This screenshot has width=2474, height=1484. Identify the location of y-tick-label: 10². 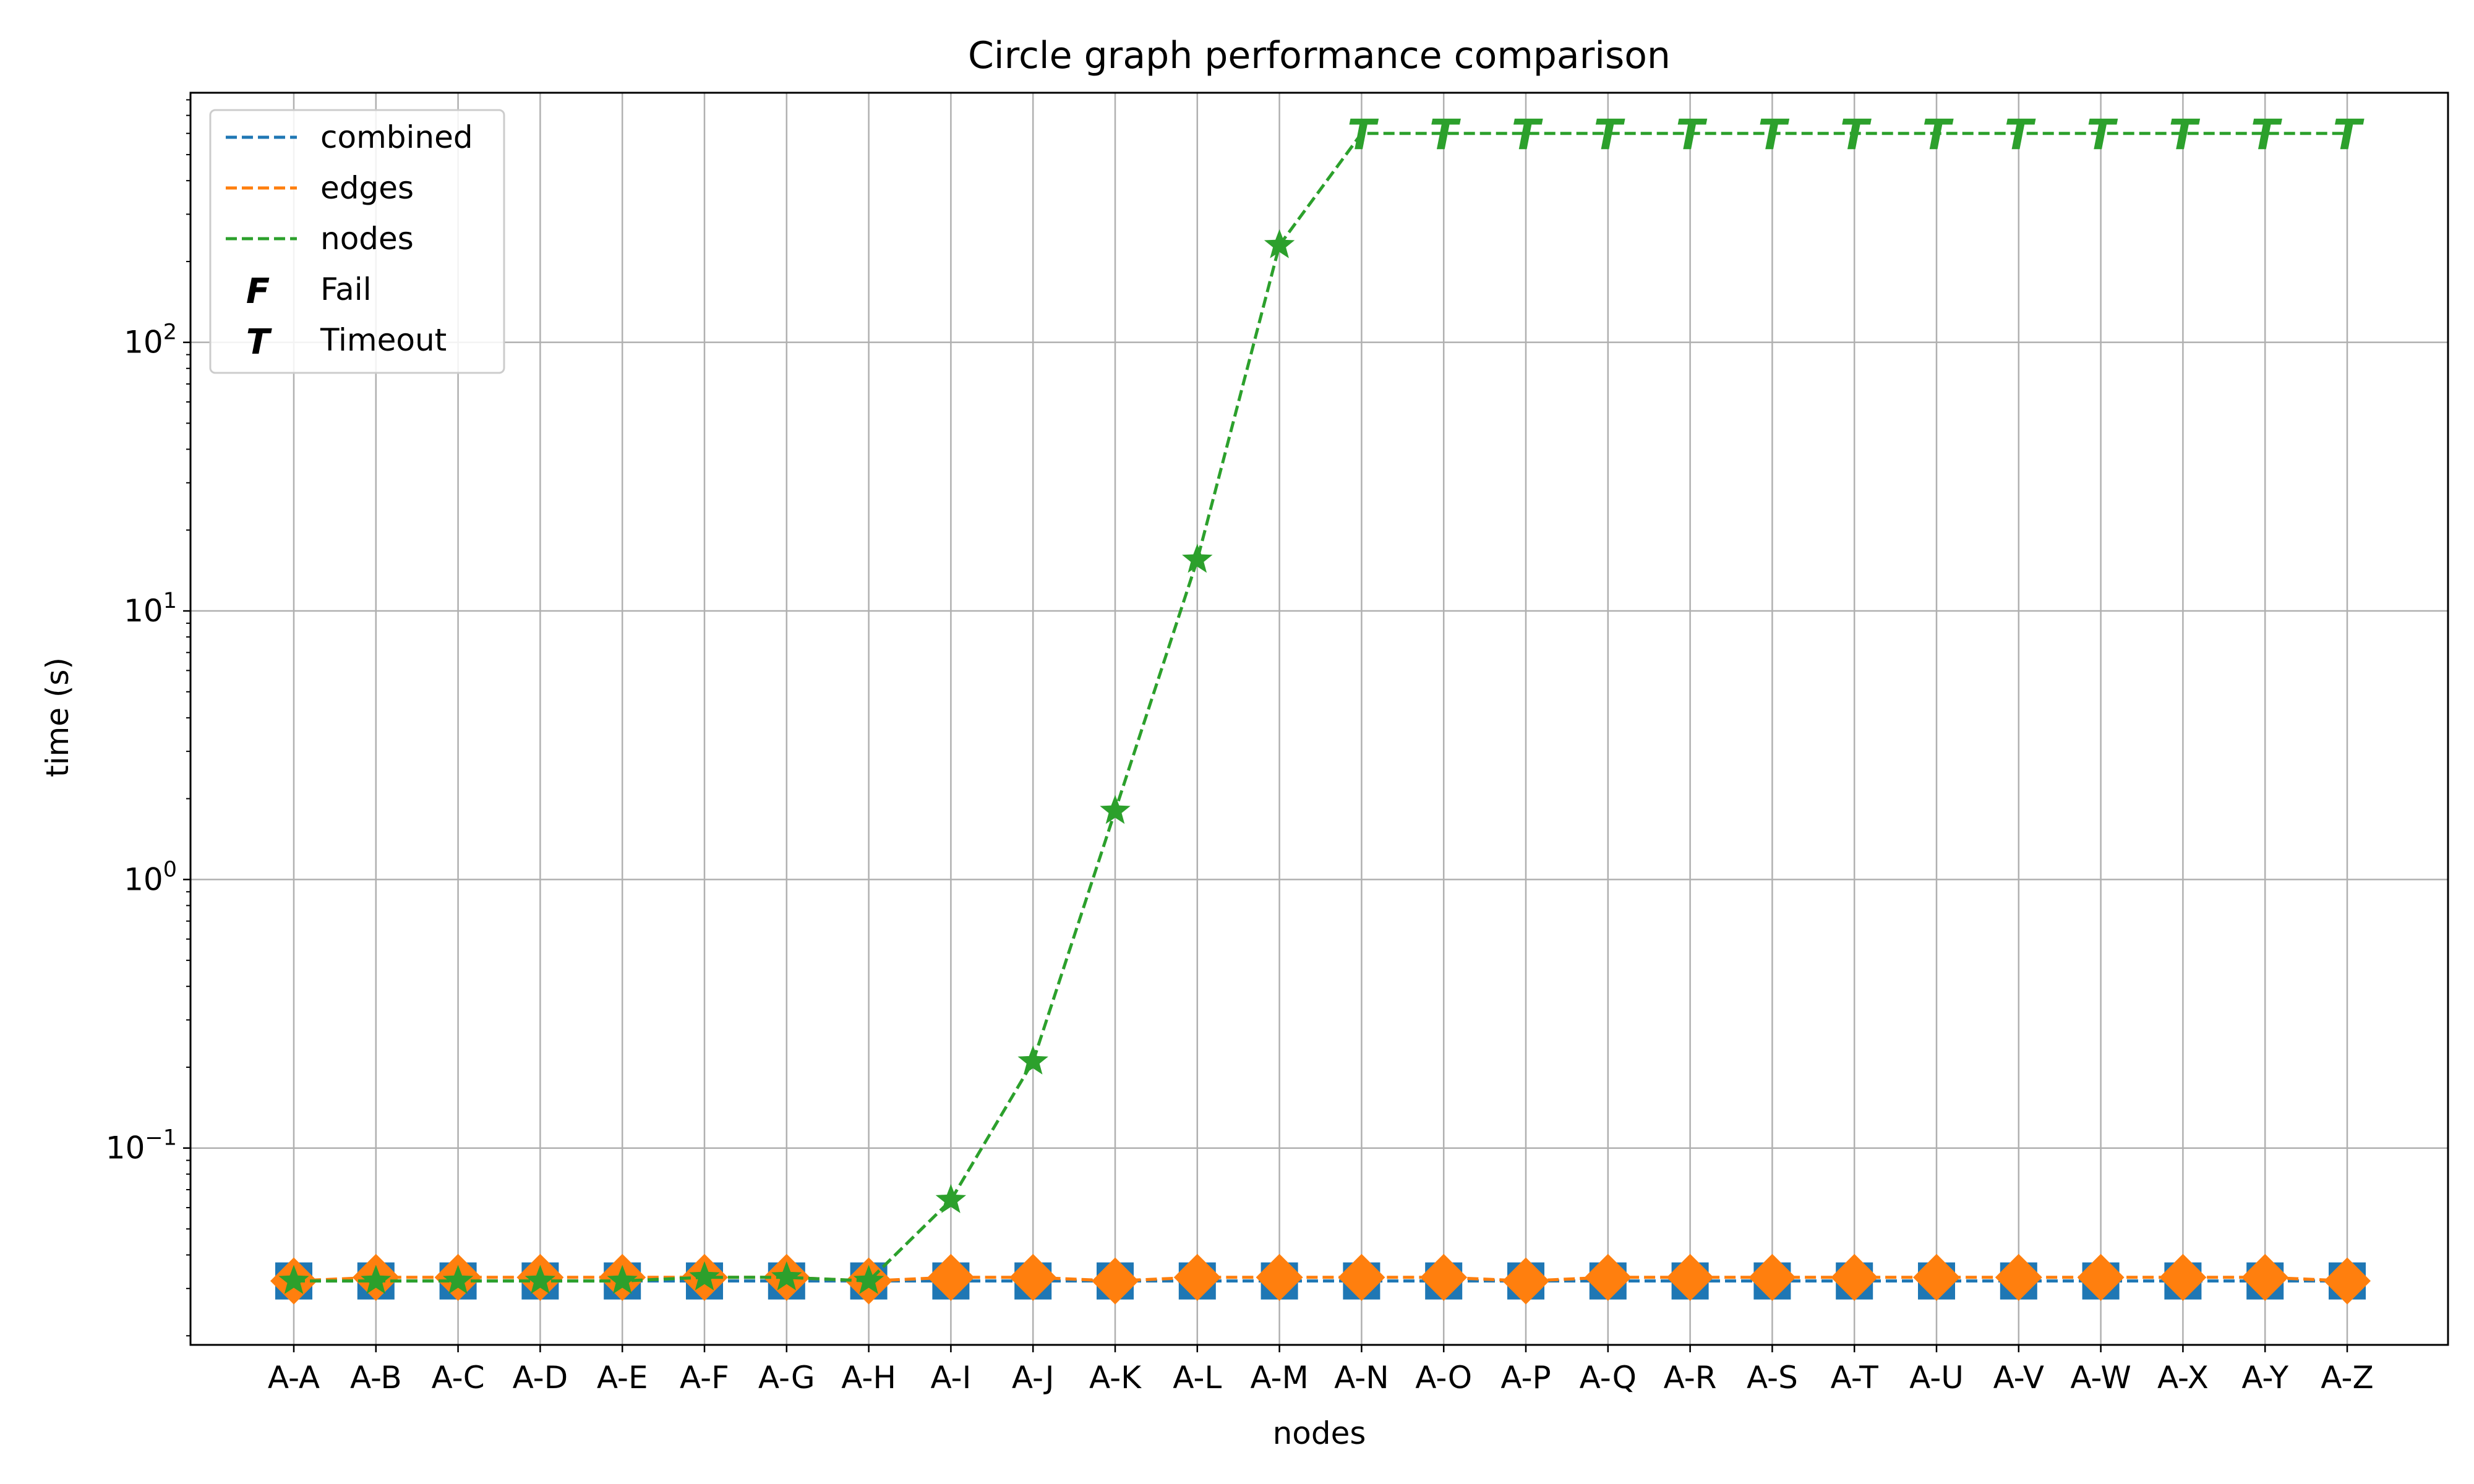
(151, 340).